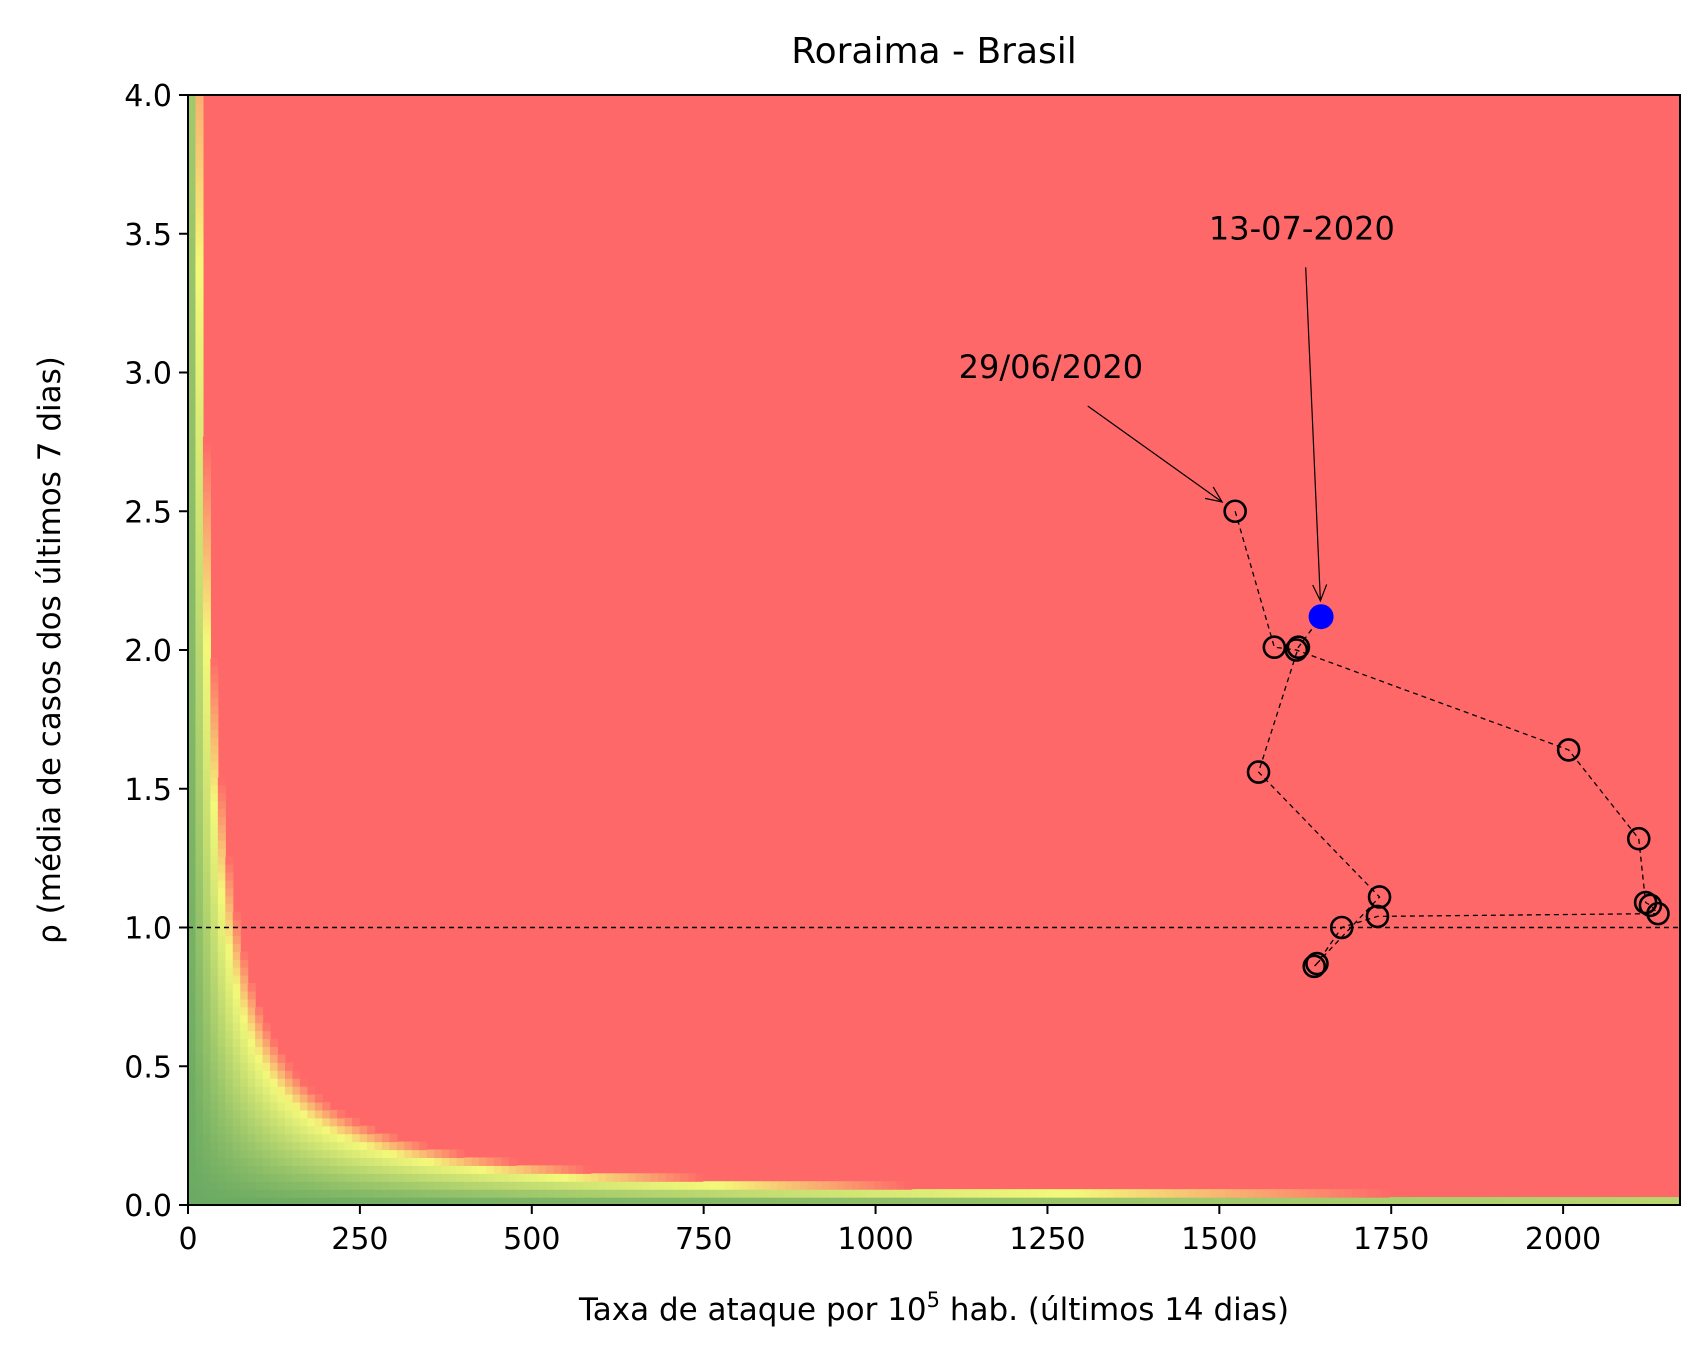  I want to click on data-markers, so click(1446, 739).